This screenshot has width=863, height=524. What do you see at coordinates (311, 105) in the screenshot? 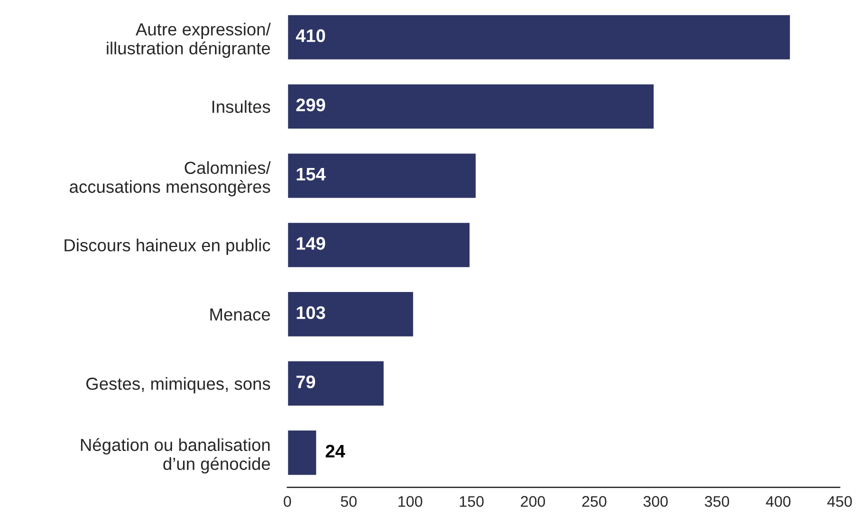
I see `data-label: 299` at bounding box center [311, 105].